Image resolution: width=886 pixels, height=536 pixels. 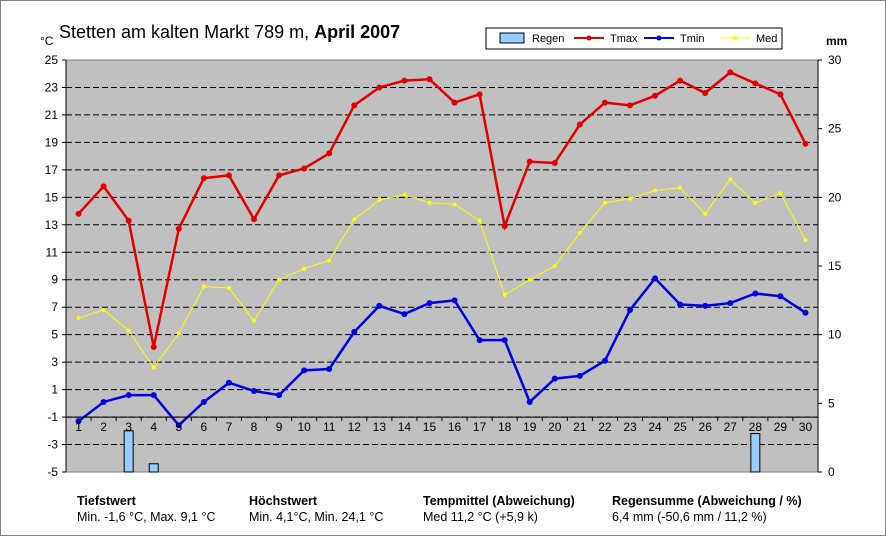 What do you see at coordinates (52, 445) in the screenshot?
I see `y-tick-label: -3` at bounding box center [52, 445].